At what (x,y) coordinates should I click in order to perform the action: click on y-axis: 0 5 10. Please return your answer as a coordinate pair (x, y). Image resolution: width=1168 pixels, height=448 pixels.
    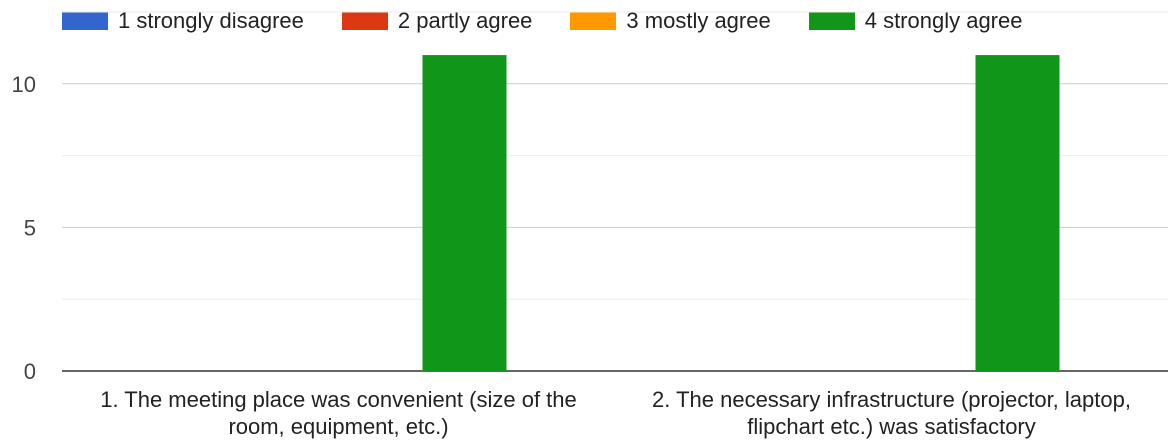
    Looking at the image, I should click on (24, 228).